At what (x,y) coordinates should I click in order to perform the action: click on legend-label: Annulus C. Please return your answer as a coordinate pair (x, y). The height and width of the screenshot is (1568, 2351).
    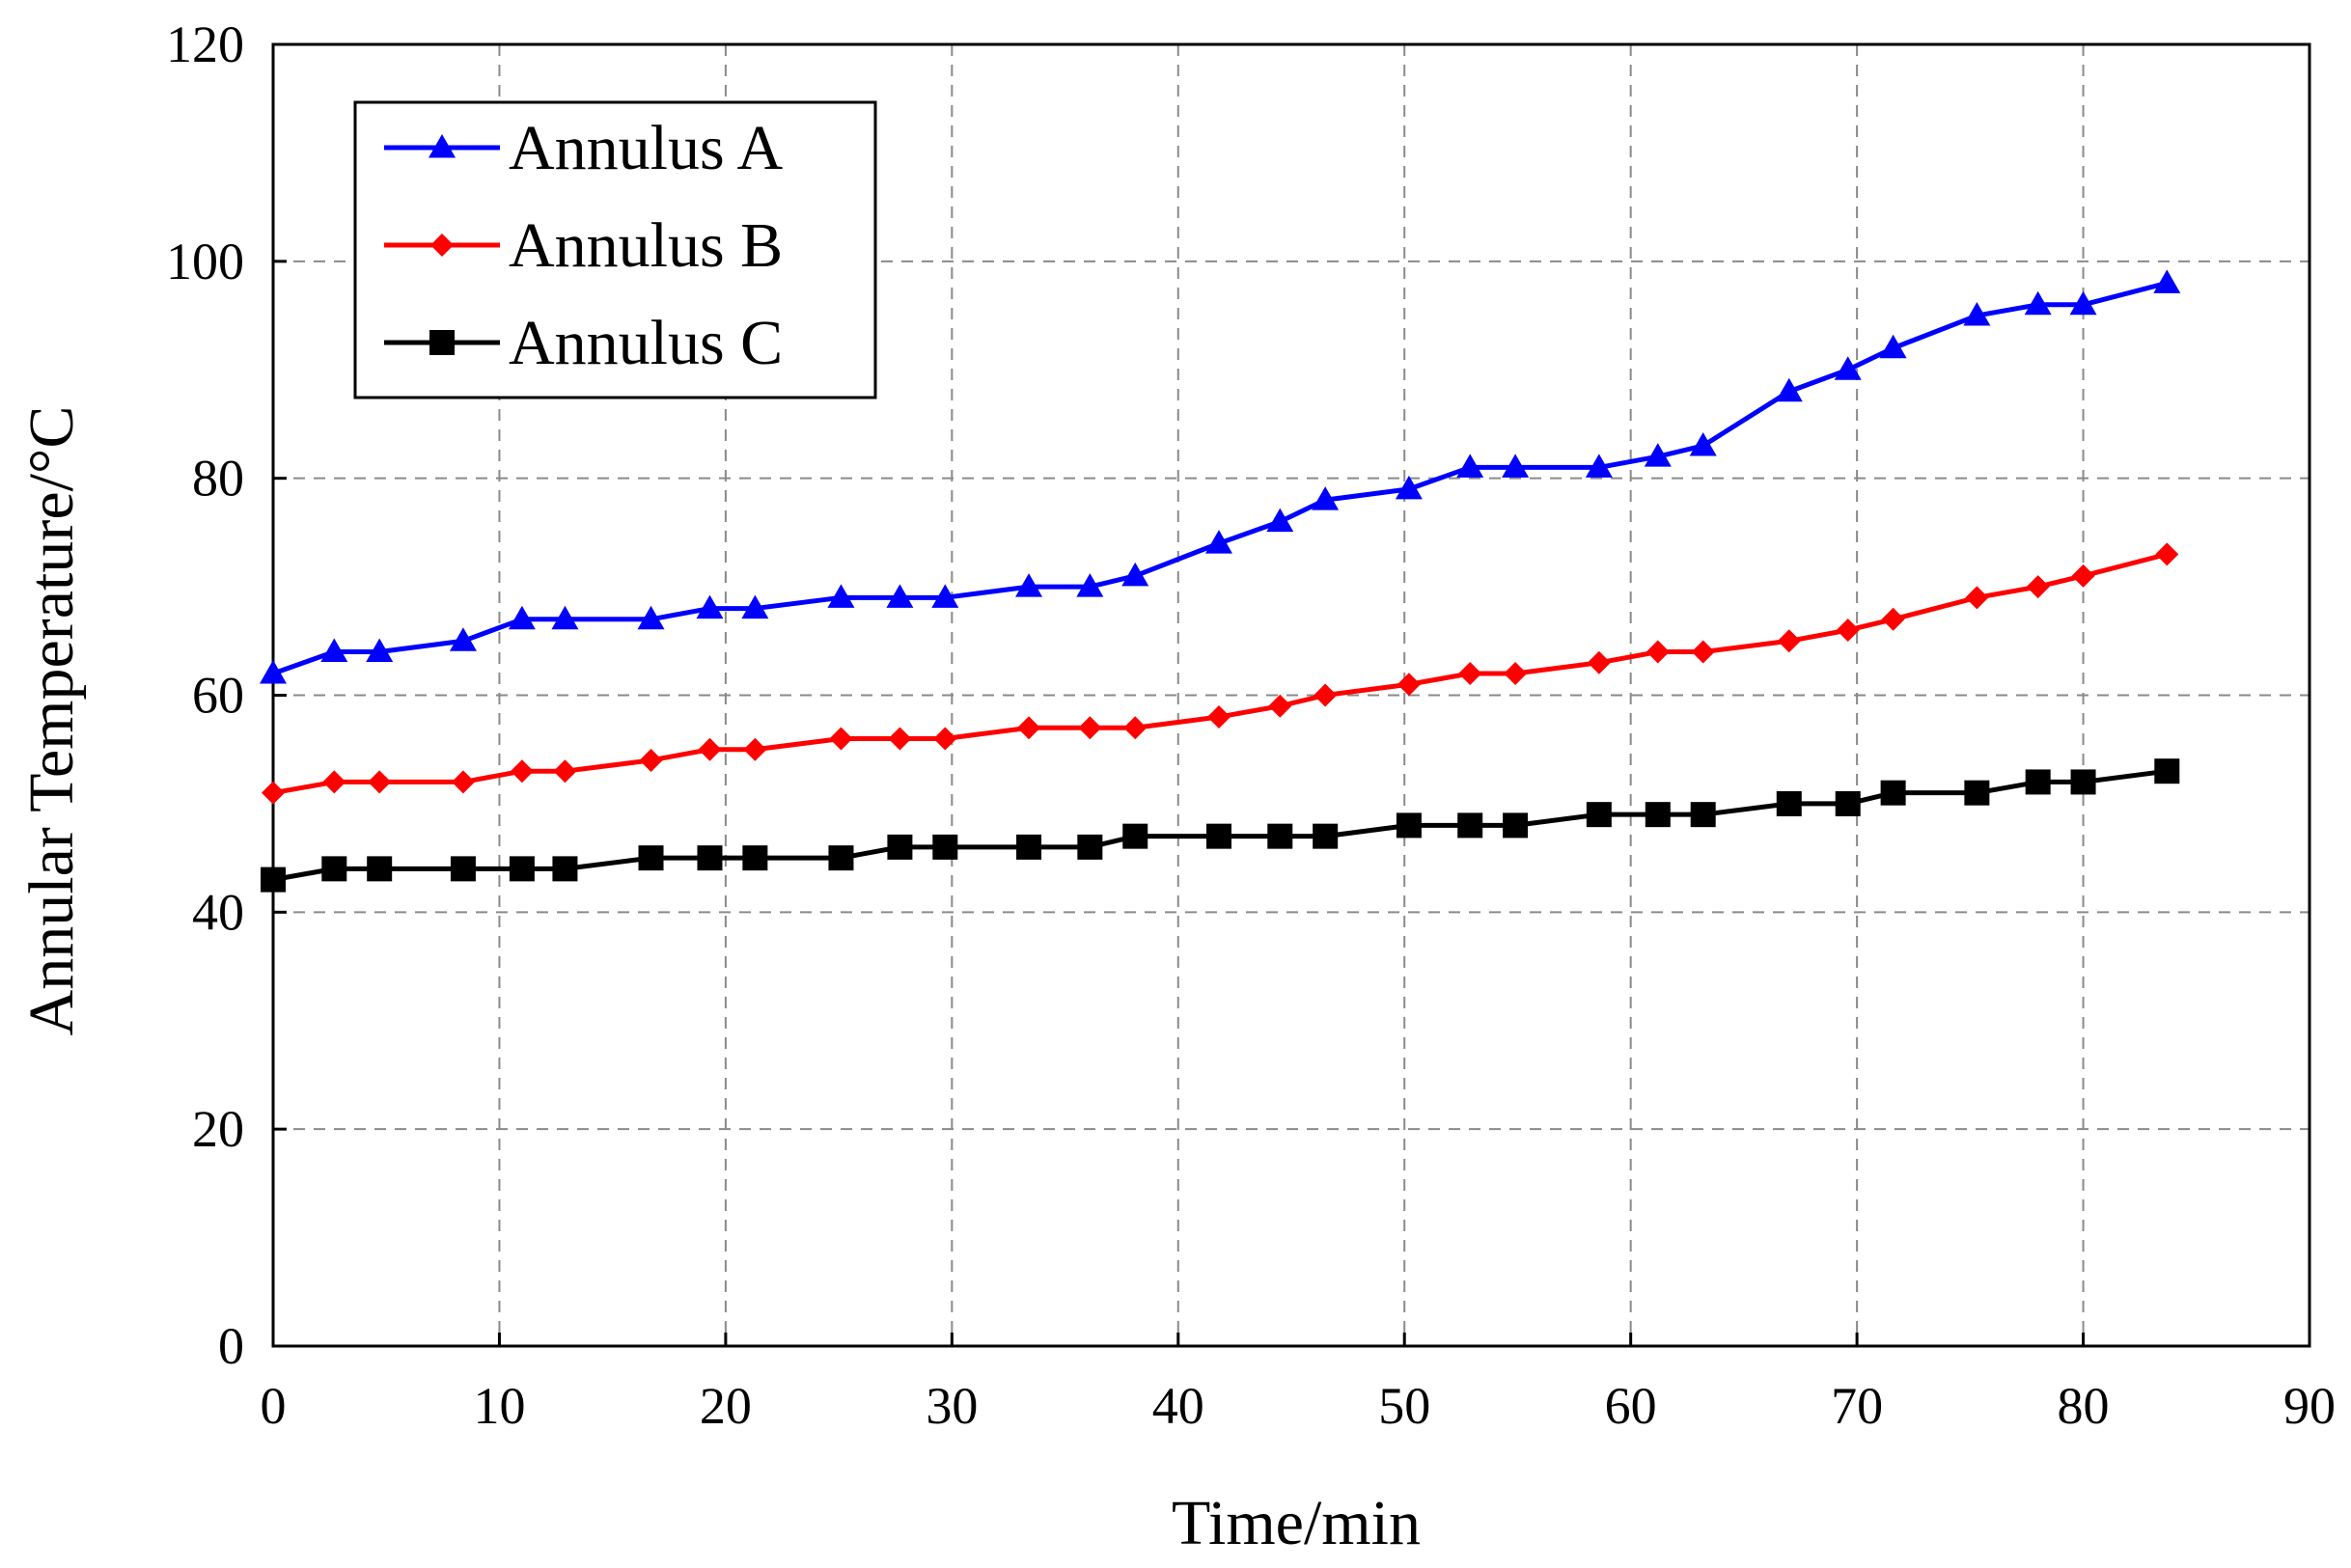
    Looking at the image, I should click on (646, 343).